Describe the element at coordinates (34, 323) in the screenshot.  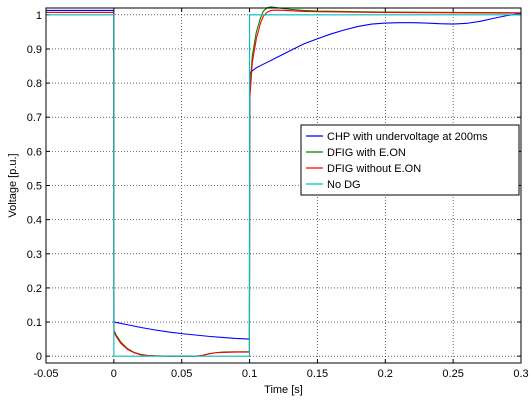
I see `y-tick-label: 0.1` at that location.